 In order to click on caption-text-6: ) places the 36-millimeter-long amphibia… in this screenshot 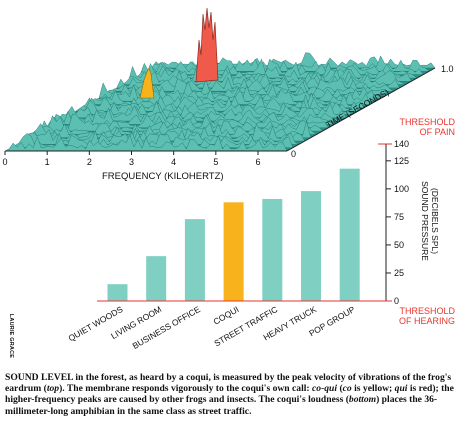, I will do `click(221, 405)`.